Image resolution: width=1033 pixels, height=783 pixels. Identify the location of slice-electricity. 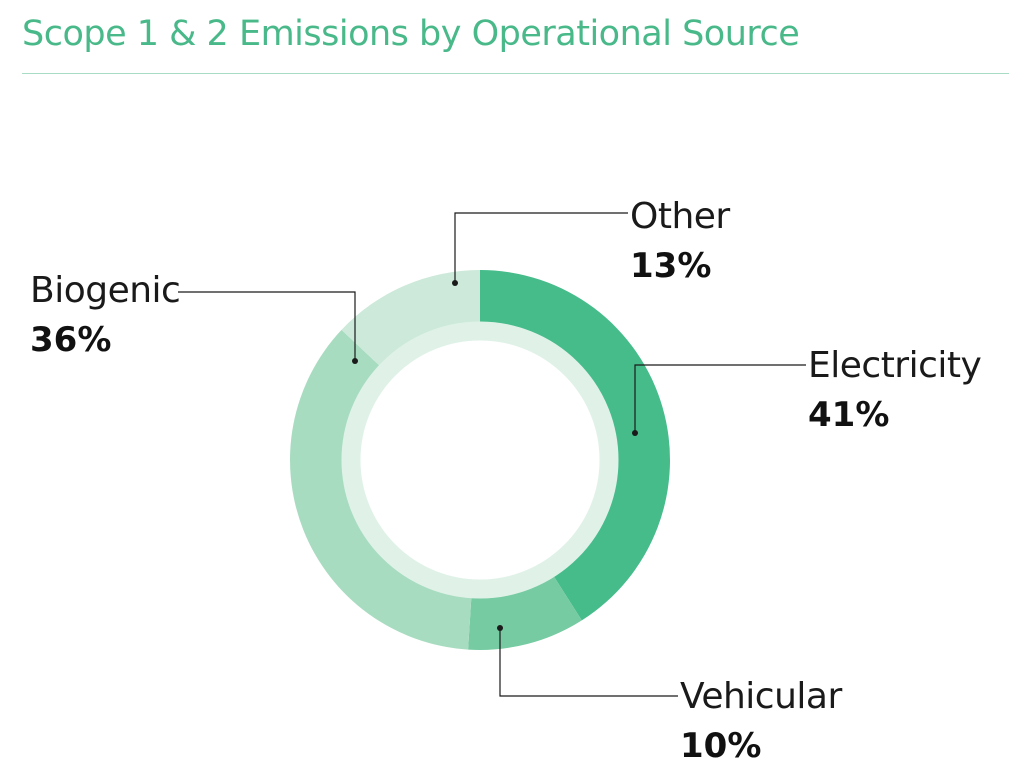
(575, 445).